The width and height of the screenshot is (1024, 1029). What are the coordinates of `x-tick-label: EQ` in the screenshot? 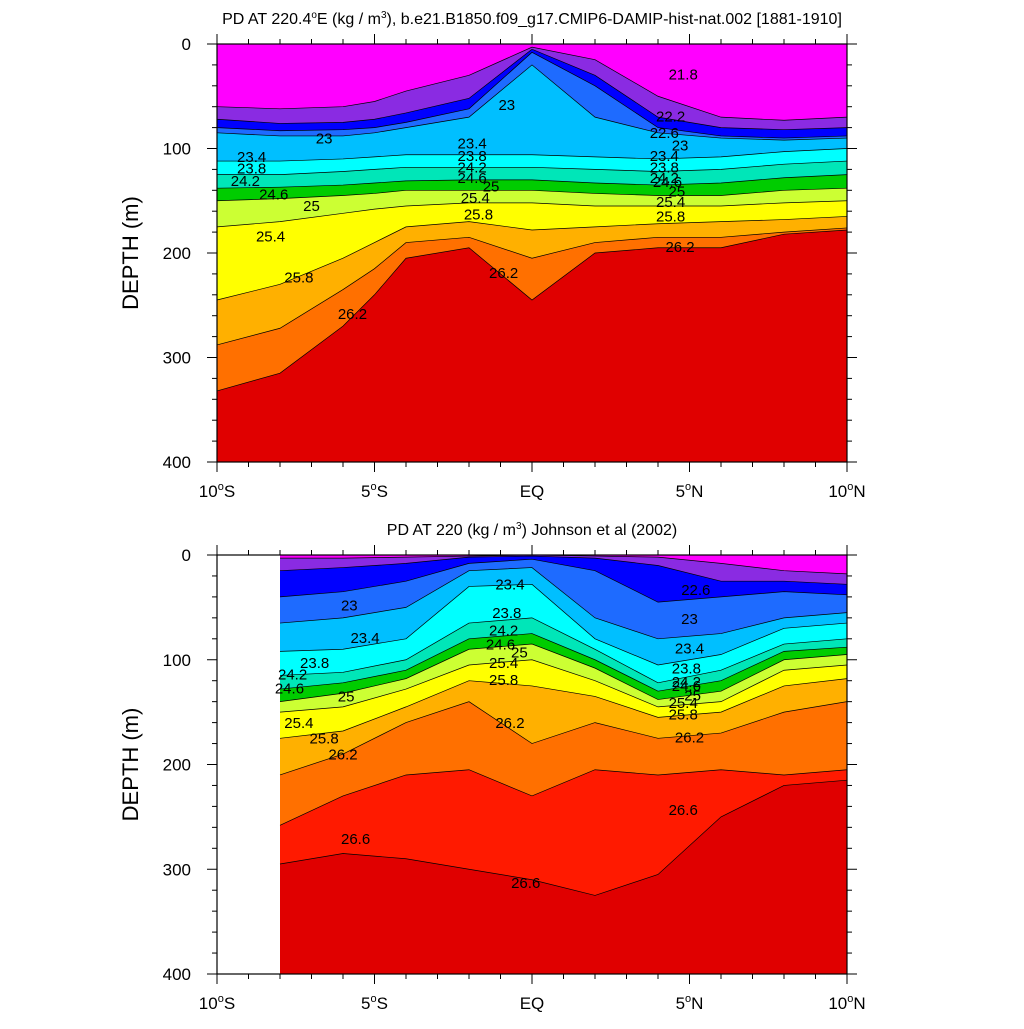 It's located at (532, 1003).